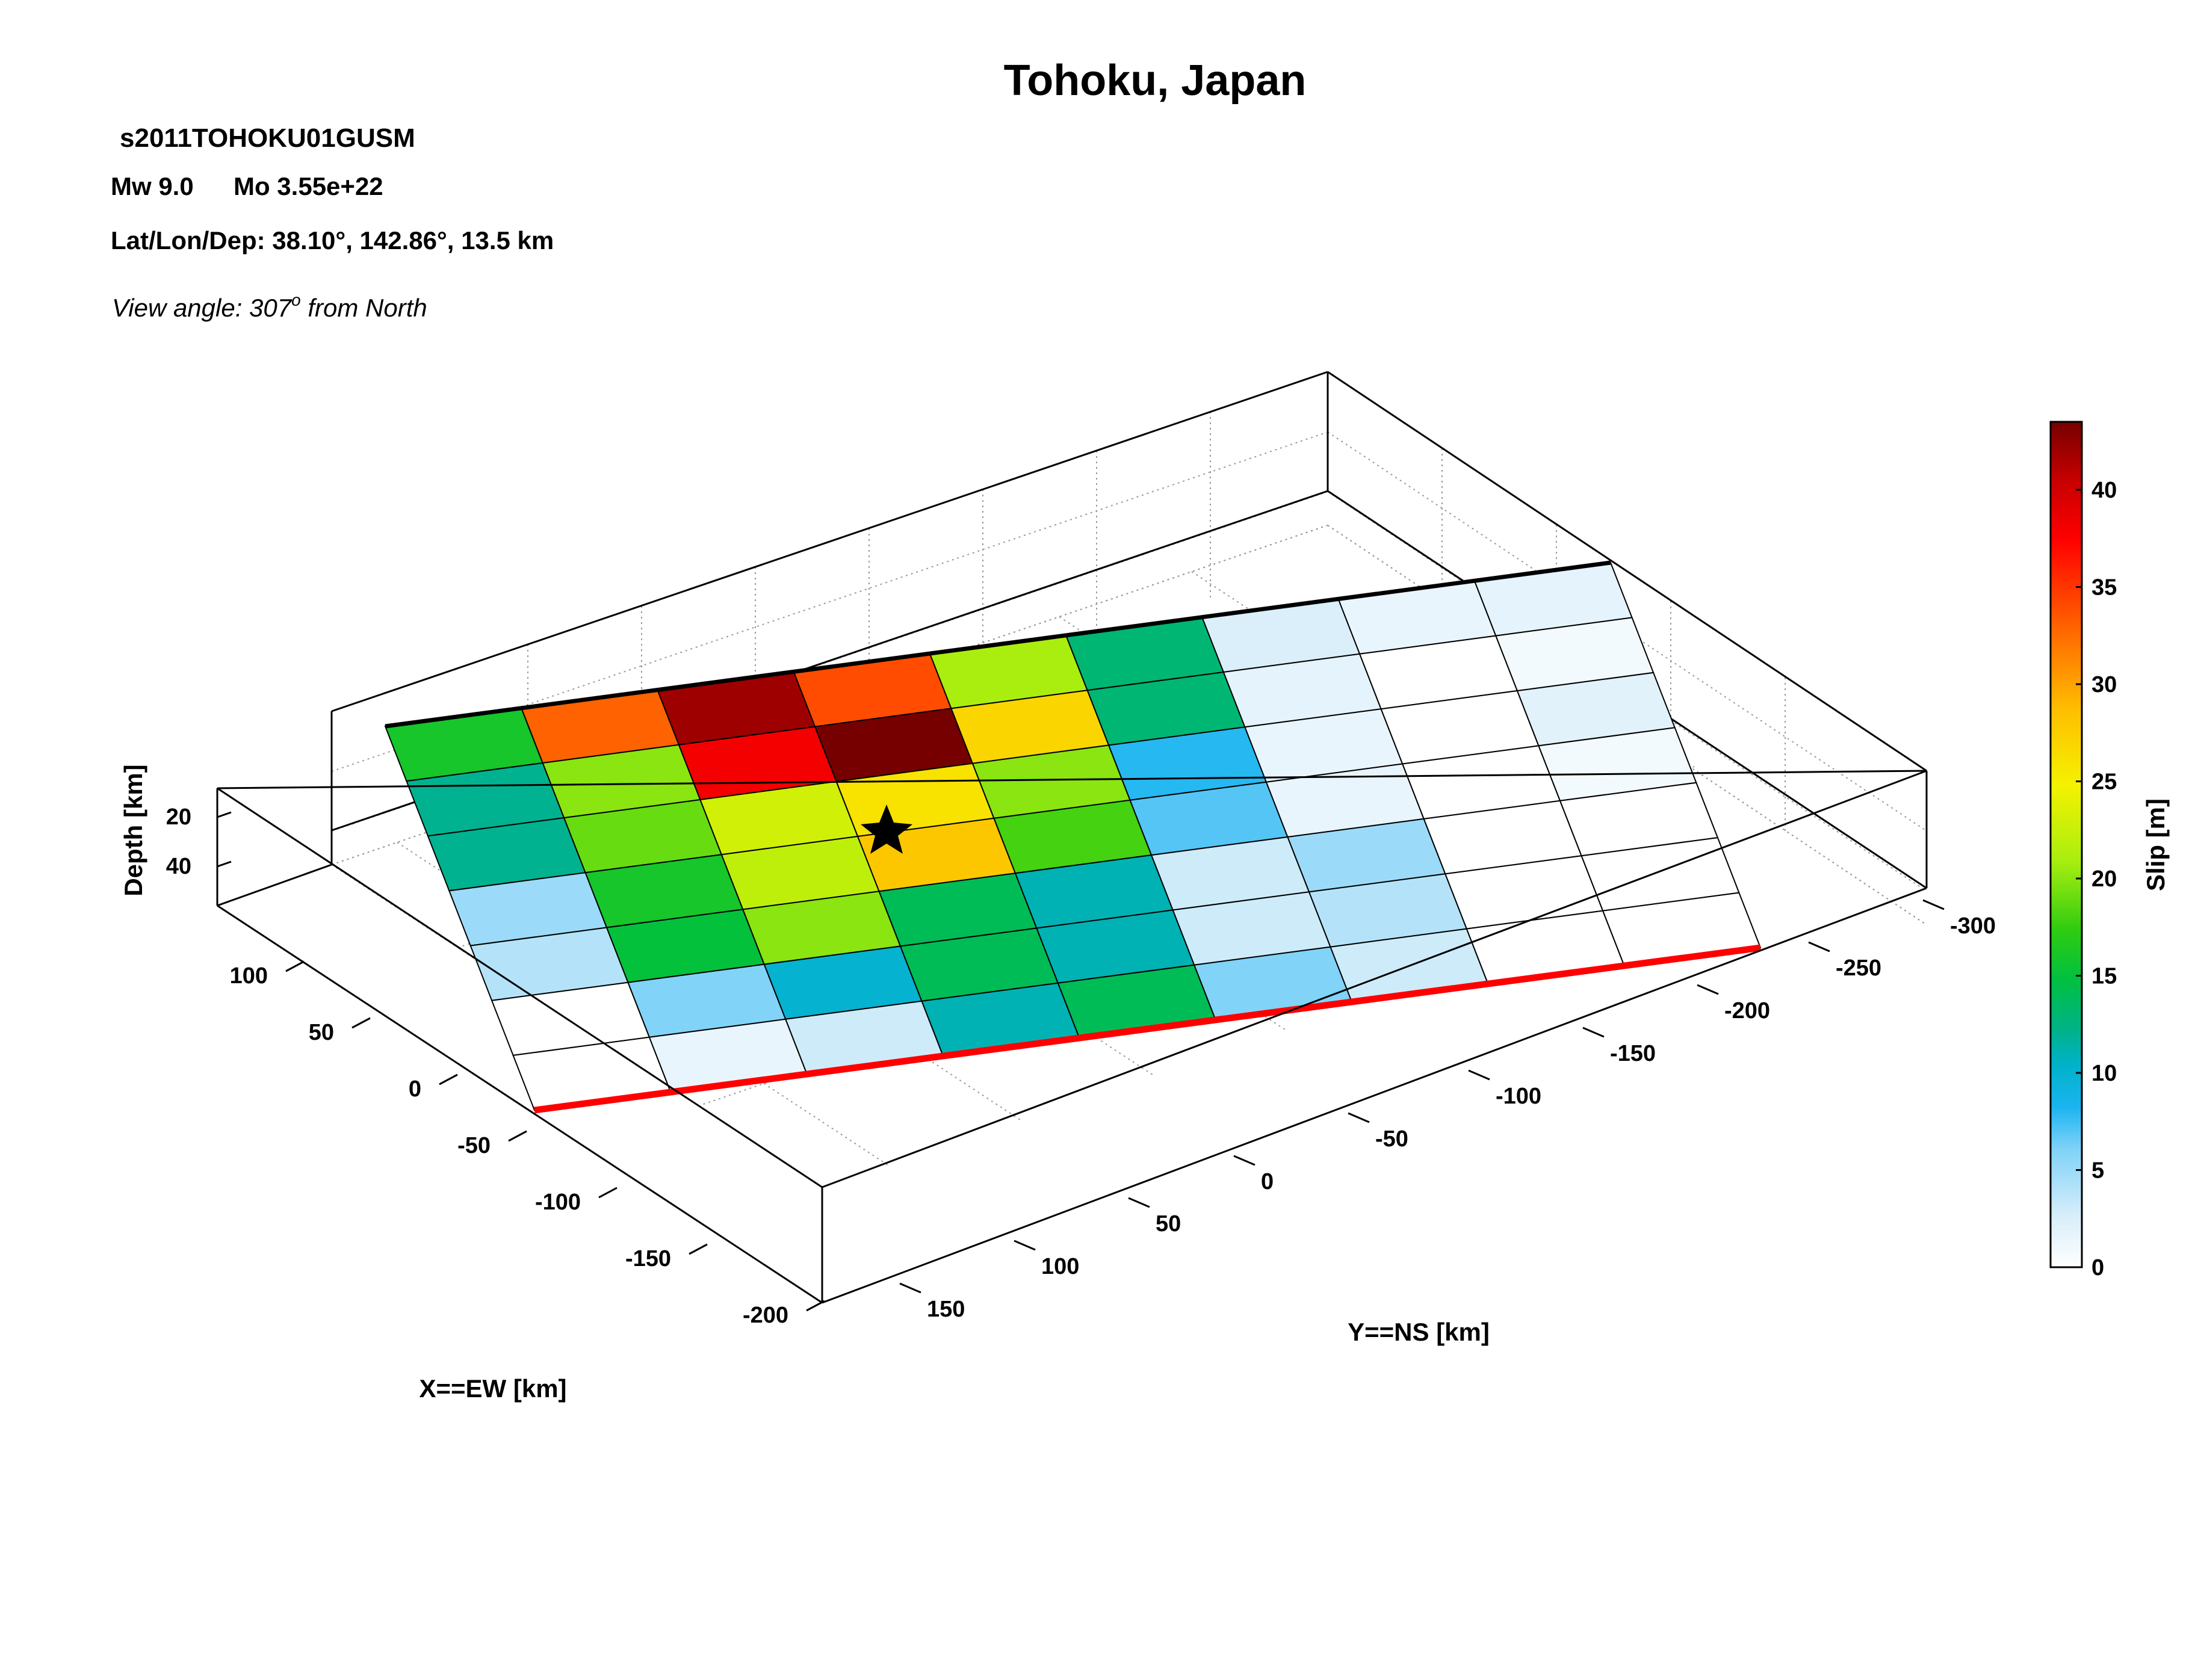 The image size is (2192, 1680). I want to click on colorbar-ramp, so click(2066, 845).